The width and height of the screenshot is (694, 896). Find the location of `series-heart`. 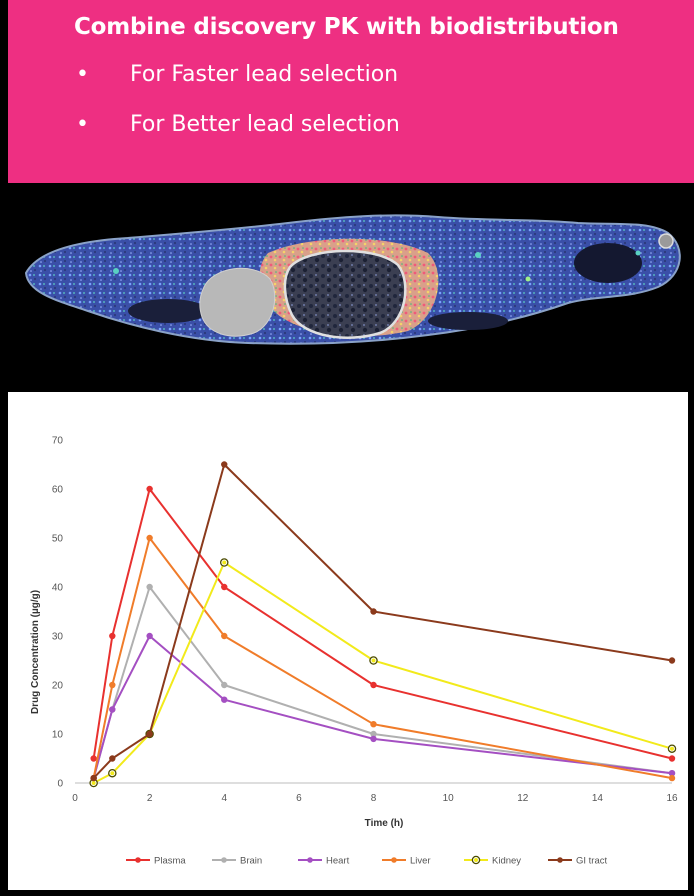

series-heart is located at coordinates (383, 707).